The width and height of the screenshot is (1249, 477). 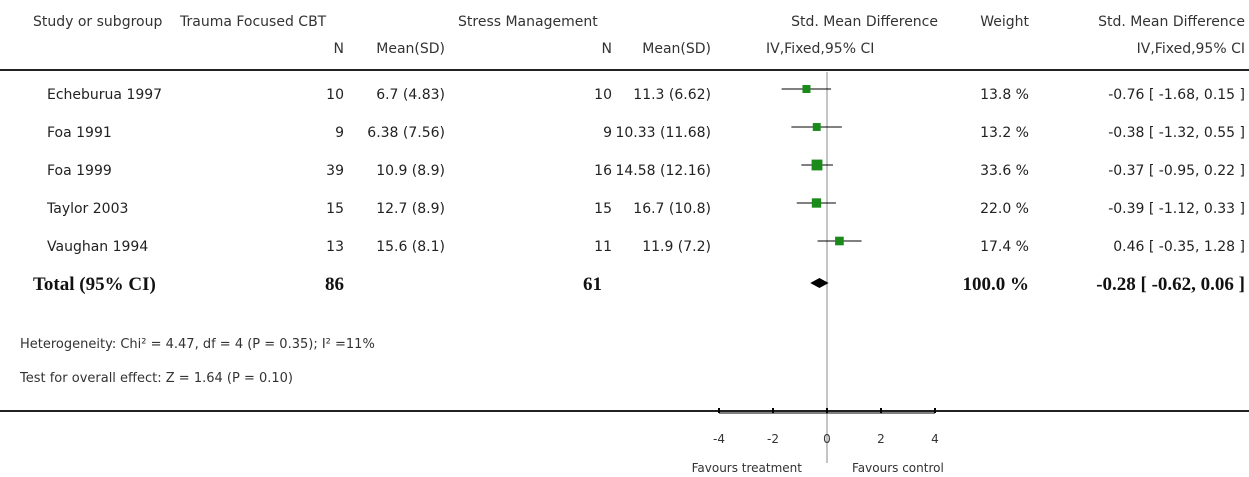 I want to click on study-mean-sd2: 14.58 (12.16), so click(x=663, y=171).